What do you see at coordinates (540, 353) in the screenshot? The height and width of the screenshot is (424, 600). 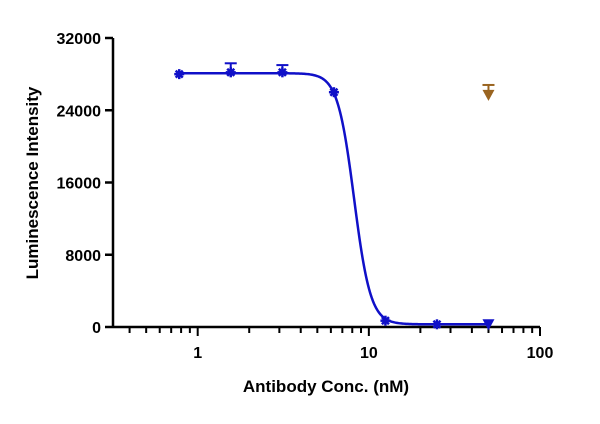 I see `x-tick-label: 100` at bounding box center [540, 353].